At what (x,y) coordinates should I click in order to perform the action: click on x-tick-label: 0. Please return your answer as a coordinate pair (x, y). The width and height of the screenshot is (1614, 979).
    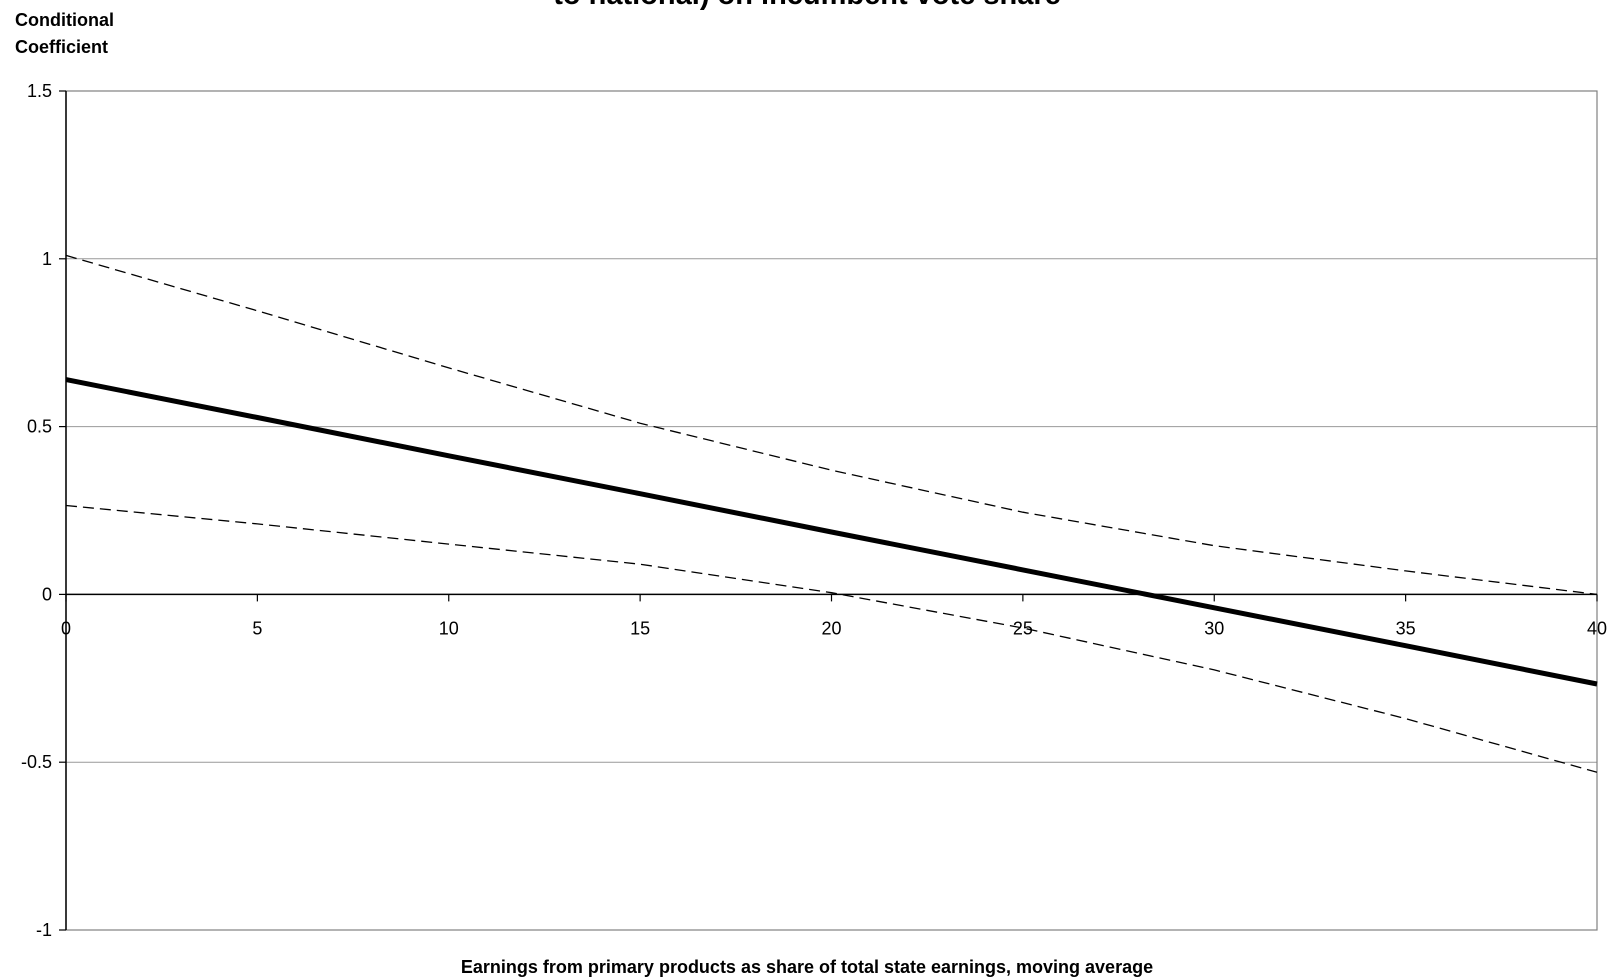
    Looking at the image, I should click on (66, 628).